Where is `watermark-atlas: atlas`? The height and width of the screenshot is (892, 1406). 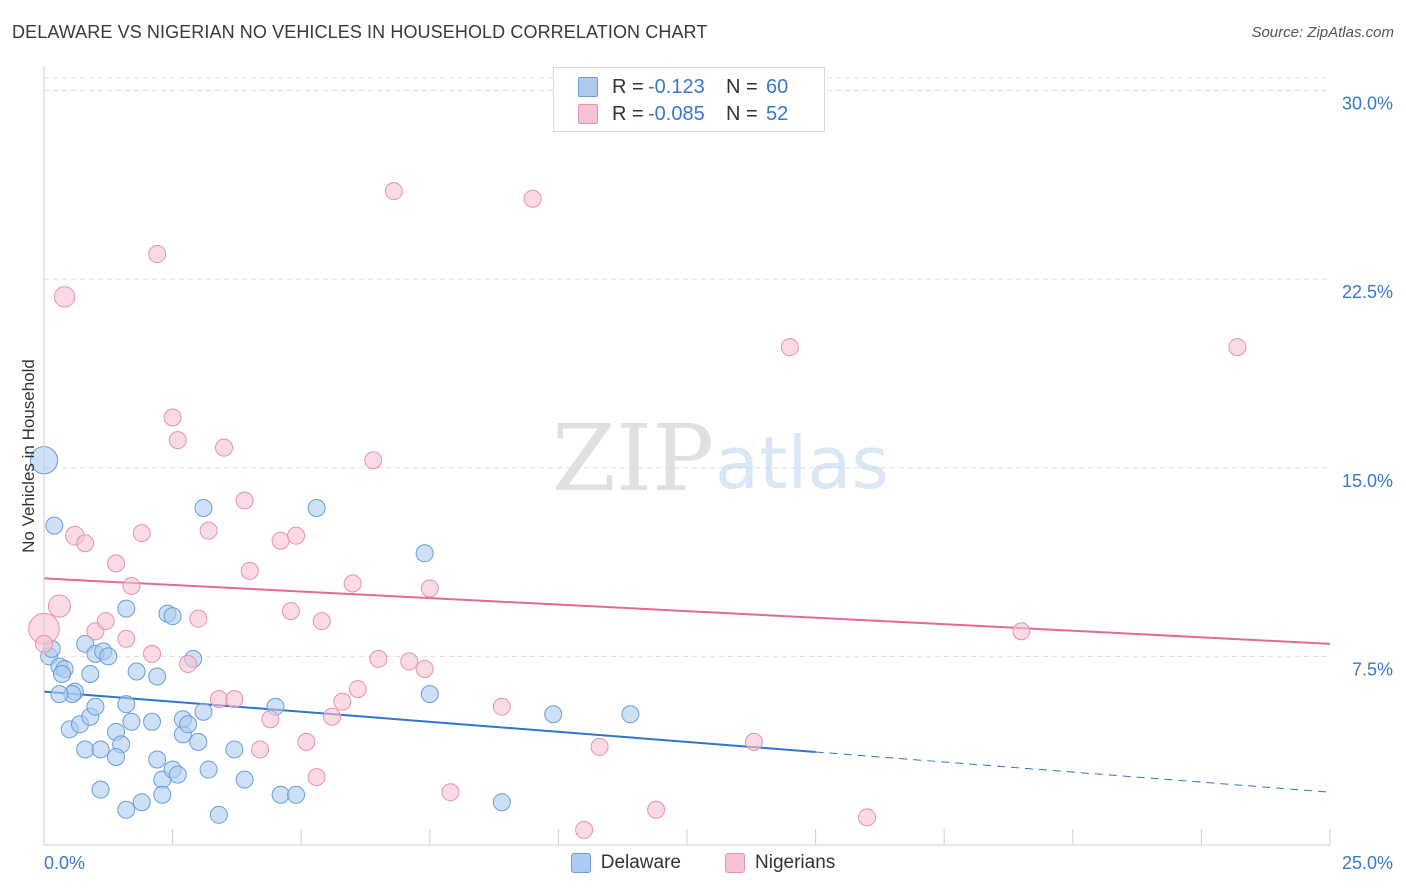
watermark-atlas: atlas is located at coordinates (802, 463).